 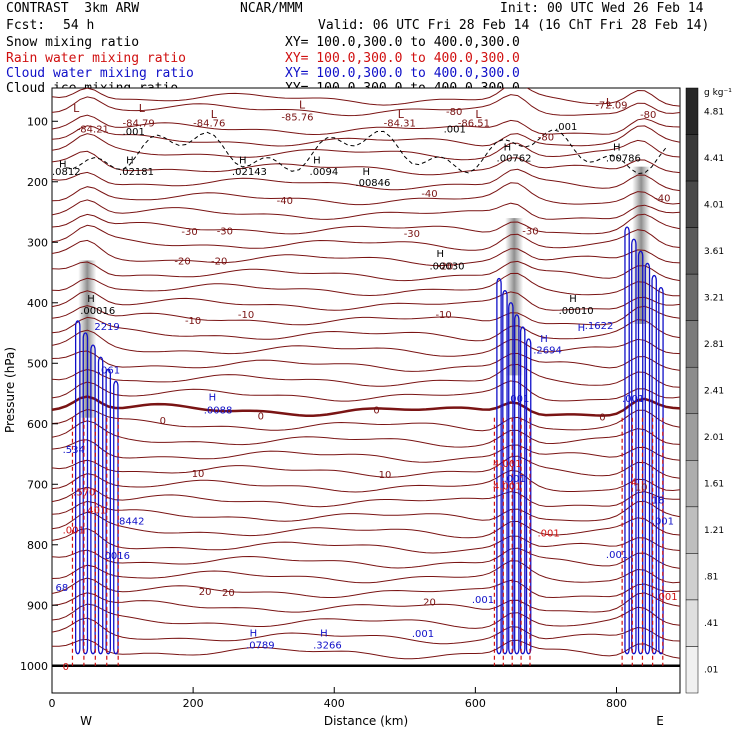 What do you see at coordinates (246, 315) in the screenshot?
I see `temperature-label-14: -10` at bounding box center [246, 315].